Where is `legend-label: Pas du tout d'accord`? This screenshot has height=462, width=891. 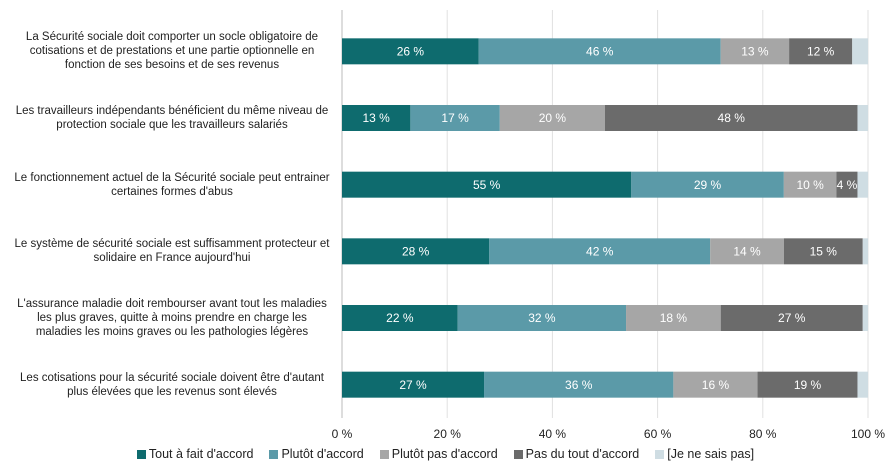 legend-label: Pas du tout d'accord is located at coordinates (582, 454).